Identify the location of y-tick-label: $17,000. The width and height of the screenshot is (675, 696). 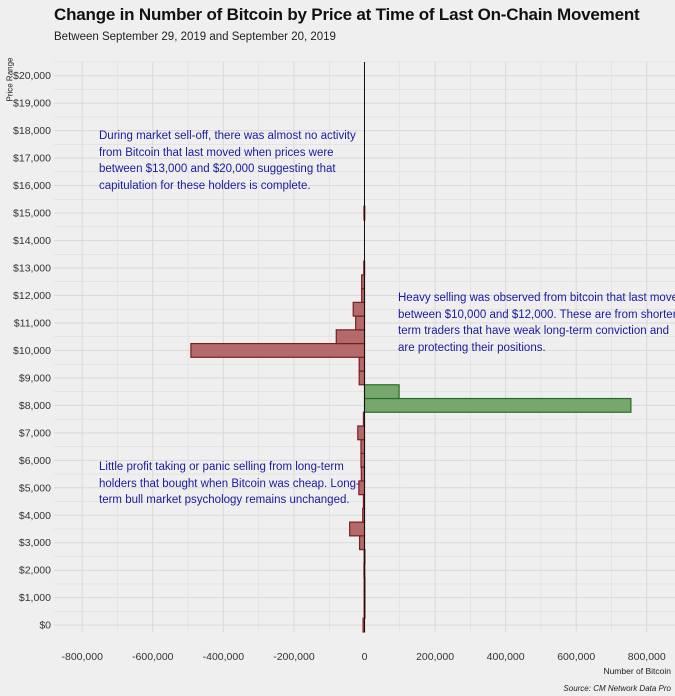
(32, 159).